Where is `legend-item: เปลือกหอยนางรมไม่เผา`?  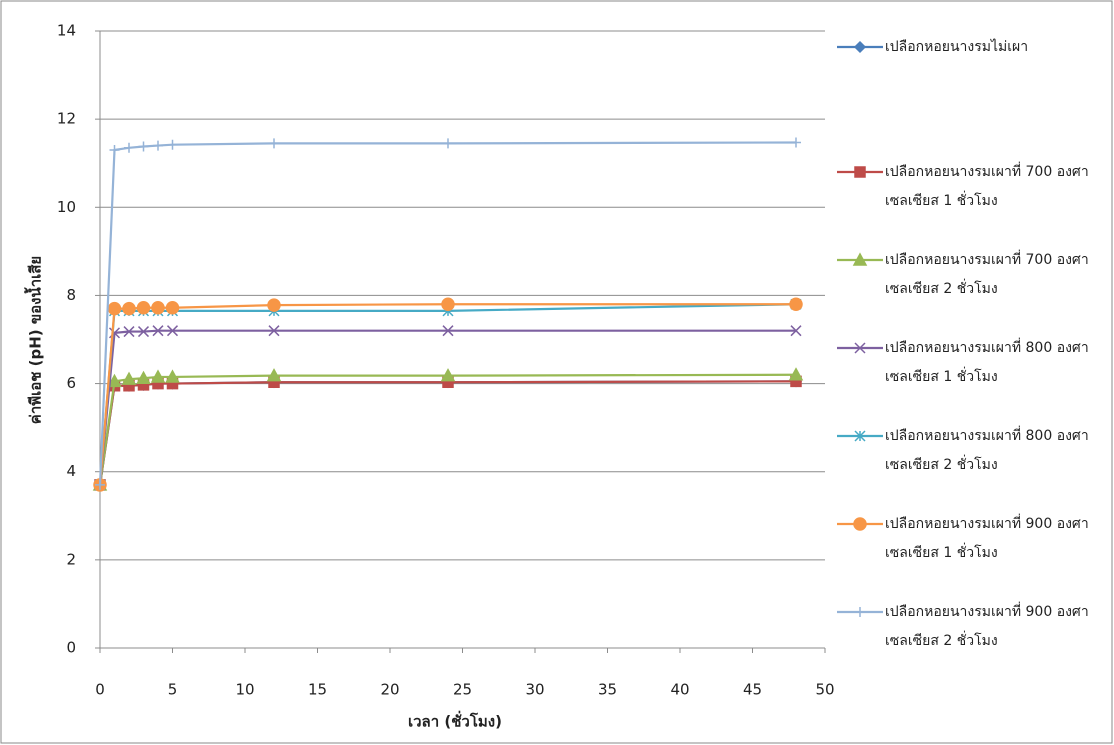 legend-item: เปลือกหอยนางรมไม่เผา is located at coordinates (970, 47).